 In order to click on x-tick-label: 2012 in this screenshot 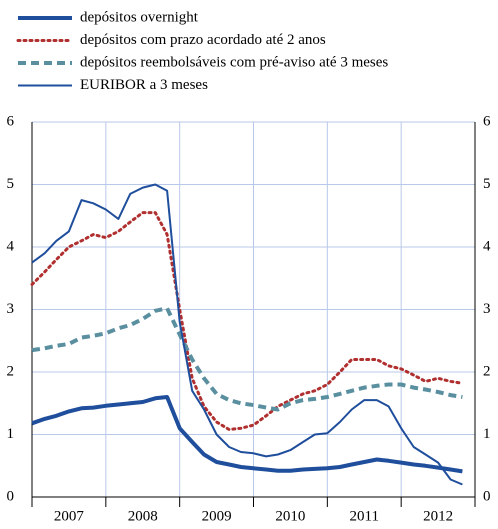, I will do `click(438, 516)`.